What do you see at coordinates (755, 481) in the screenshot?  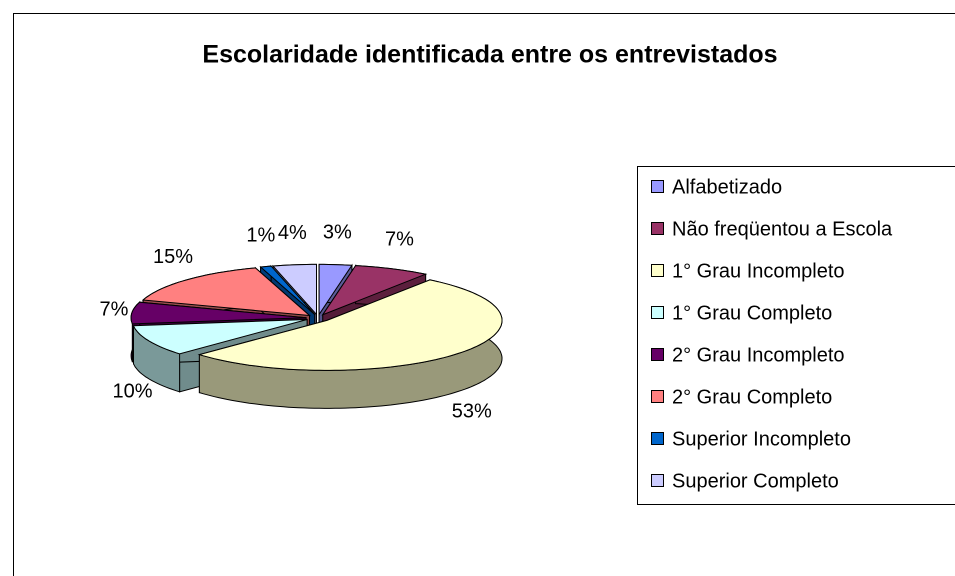 I see `legend-label: Superior Completo` at bounding box center [755, 481].